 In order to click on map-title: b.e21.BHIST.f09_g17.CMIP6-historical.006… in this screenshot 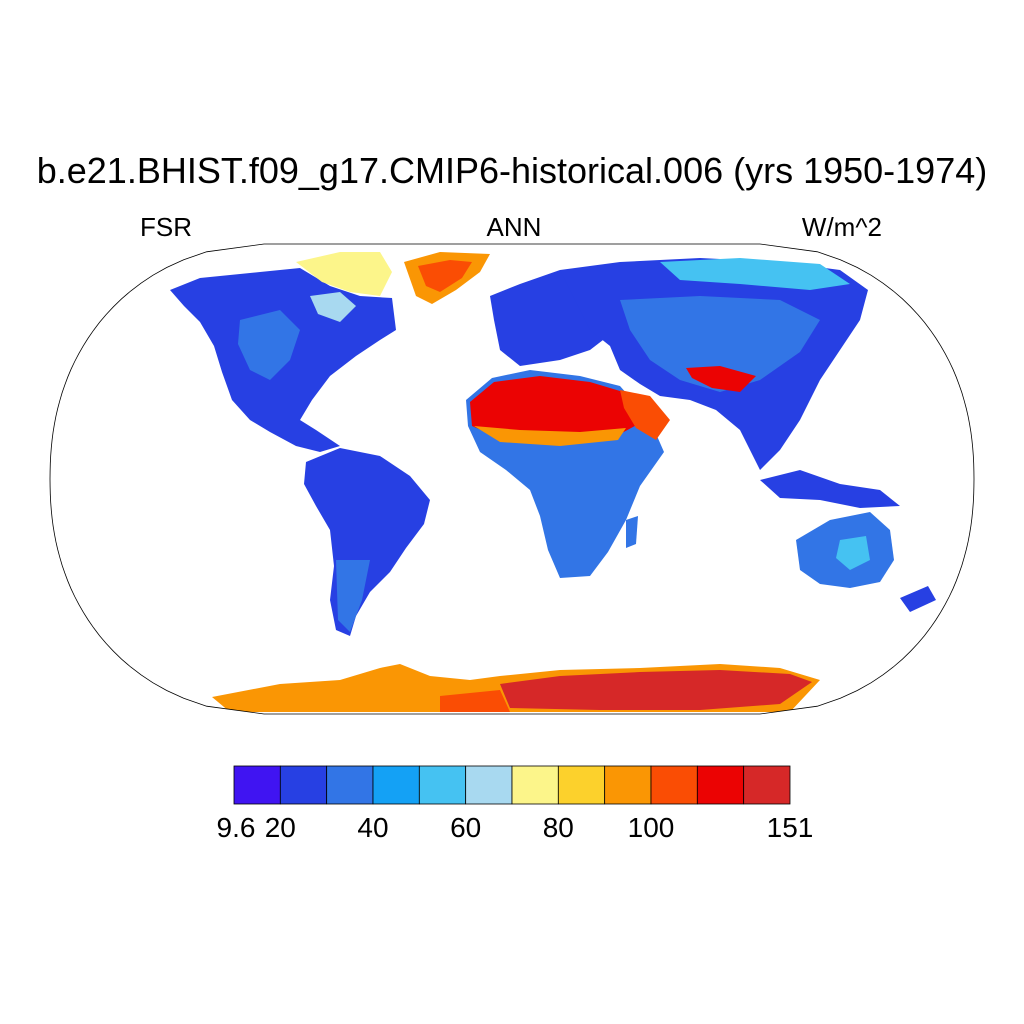, I will do `click(512, 170)`.